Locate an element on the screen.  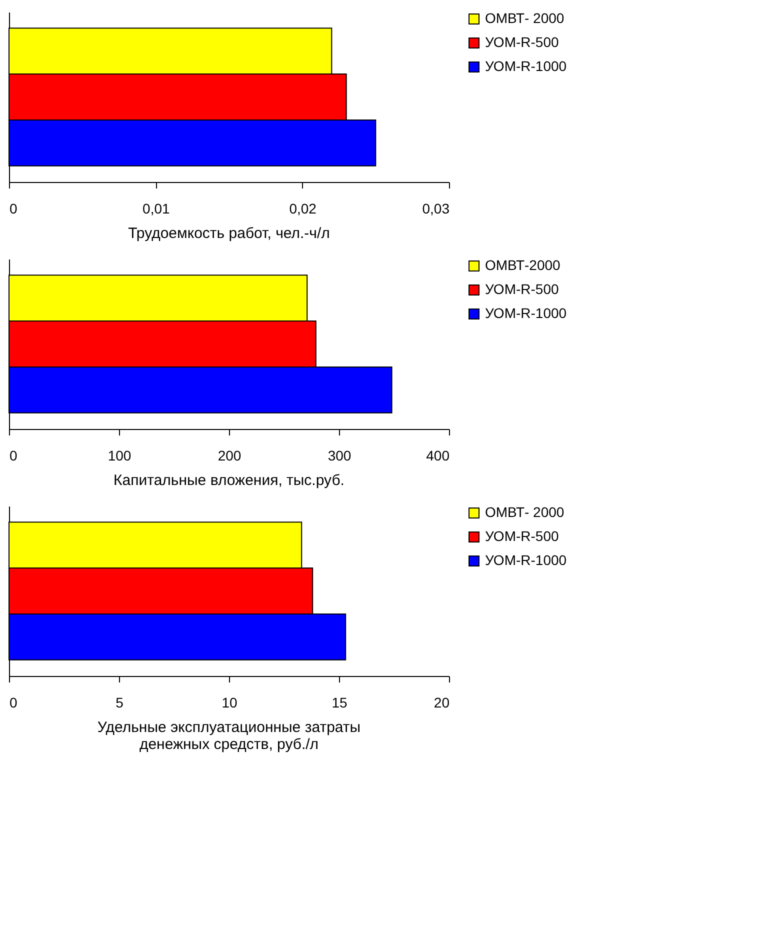
x-tick-label: 5 is located at coordinates (120, 702).